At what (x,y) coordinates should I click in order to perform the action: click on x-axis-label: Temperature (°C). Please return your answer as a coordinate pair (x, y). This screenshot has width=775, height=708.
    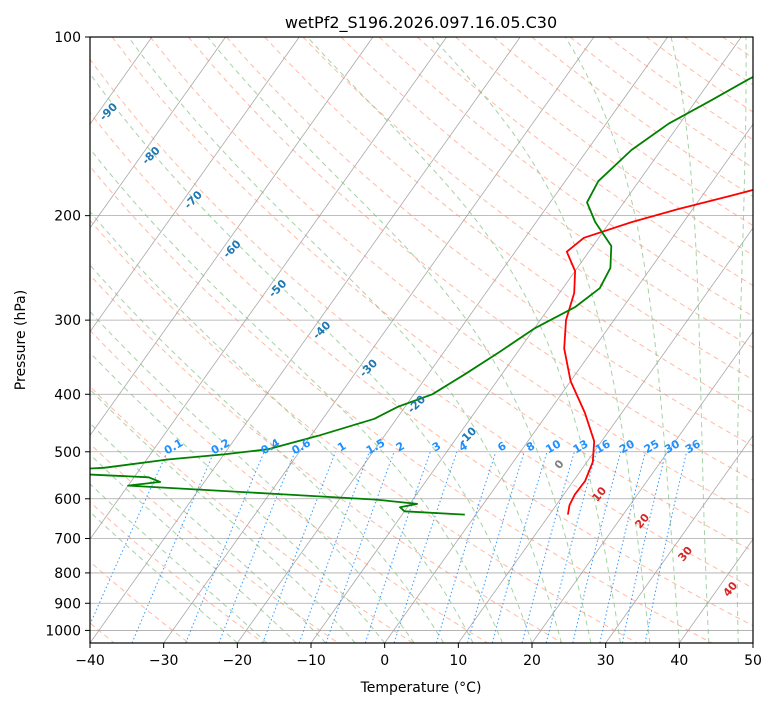
    Looking at the image, I should click on (421, 688).